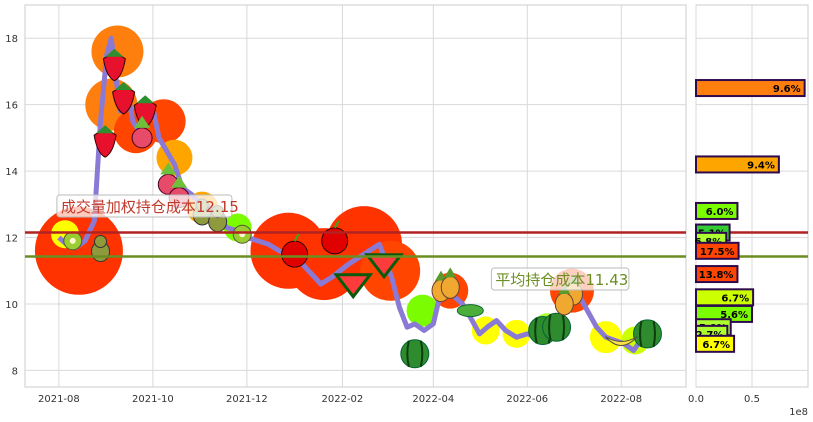 The width and height of the screenshot is (813, 422). Describe the element at coordinates (15, 371) in the screenshot. I see `y-tick-label: 8` at that location.